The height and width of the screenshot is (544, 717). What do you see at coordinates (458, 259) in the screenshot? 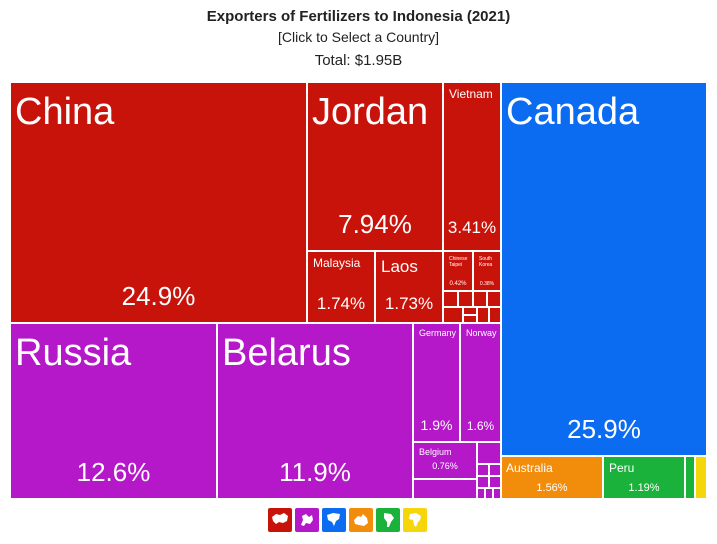
I see `treemap-label-chinese-taipei: Chinese` at bounding box center [458, 259].